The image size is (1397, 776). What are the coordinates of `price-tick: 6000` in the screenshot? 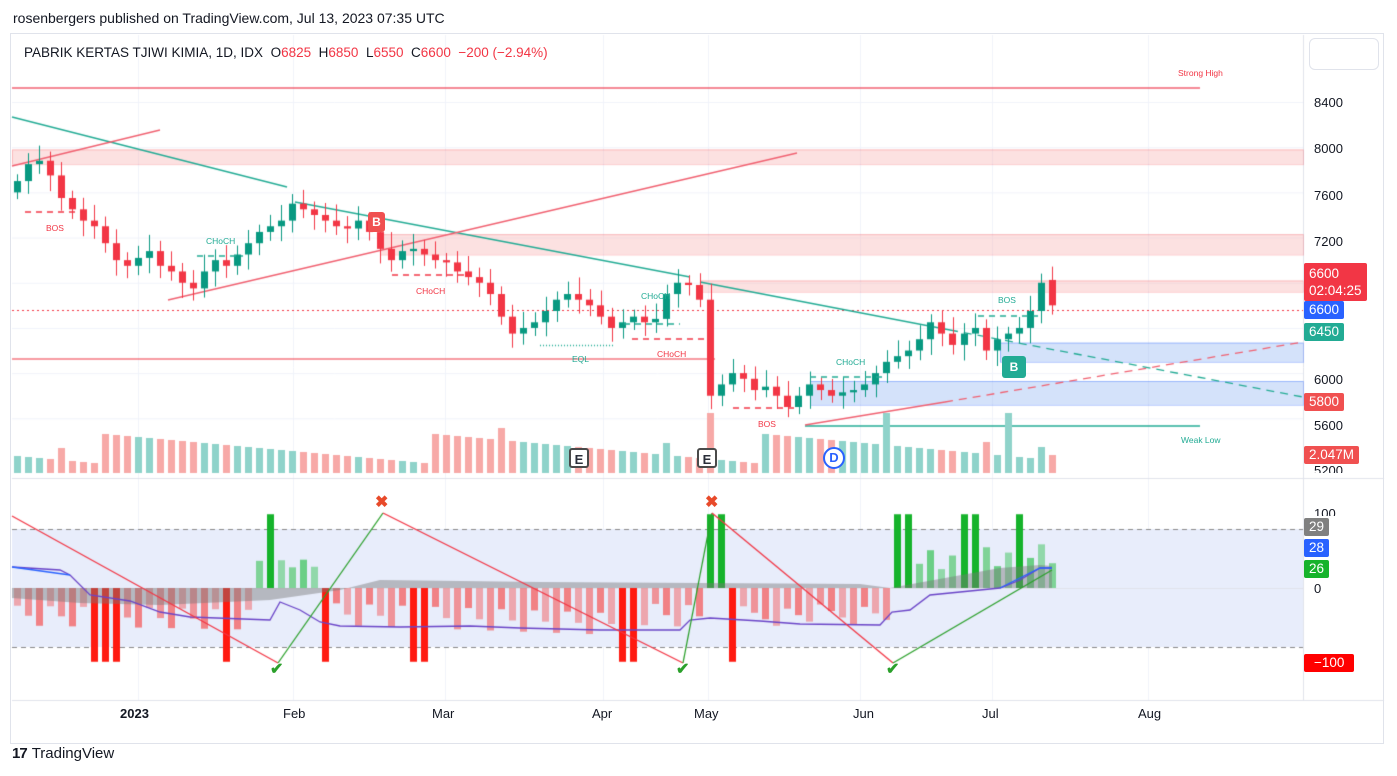 It's located at (1328, 379).